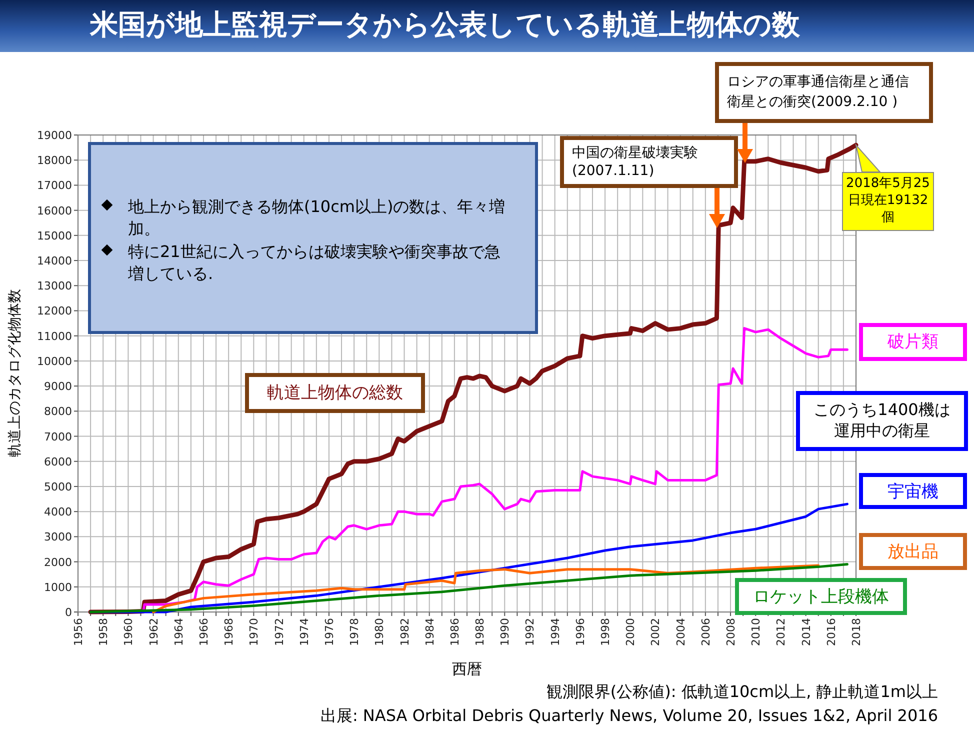  Describe the element at coordinates (405, 632) in the screenshot. I see `x-tick-label: 1982` at that location.